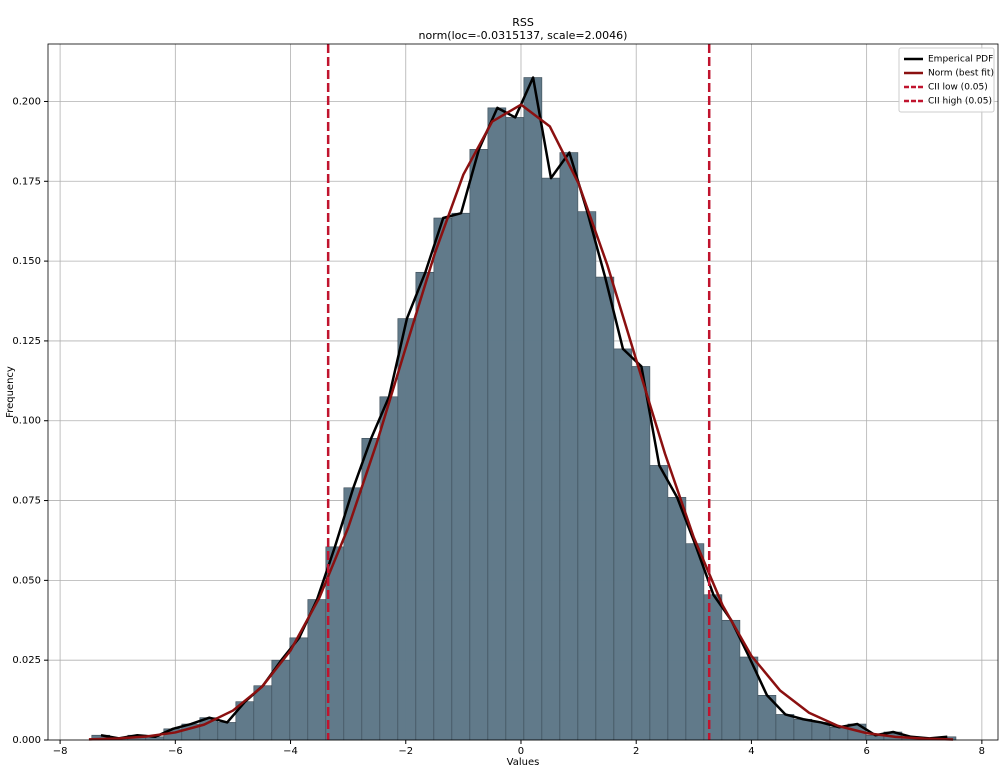  Describe the element at coordinates (26, 341) in the screenshot. I see `y-tick-label: 0.125` at that location.